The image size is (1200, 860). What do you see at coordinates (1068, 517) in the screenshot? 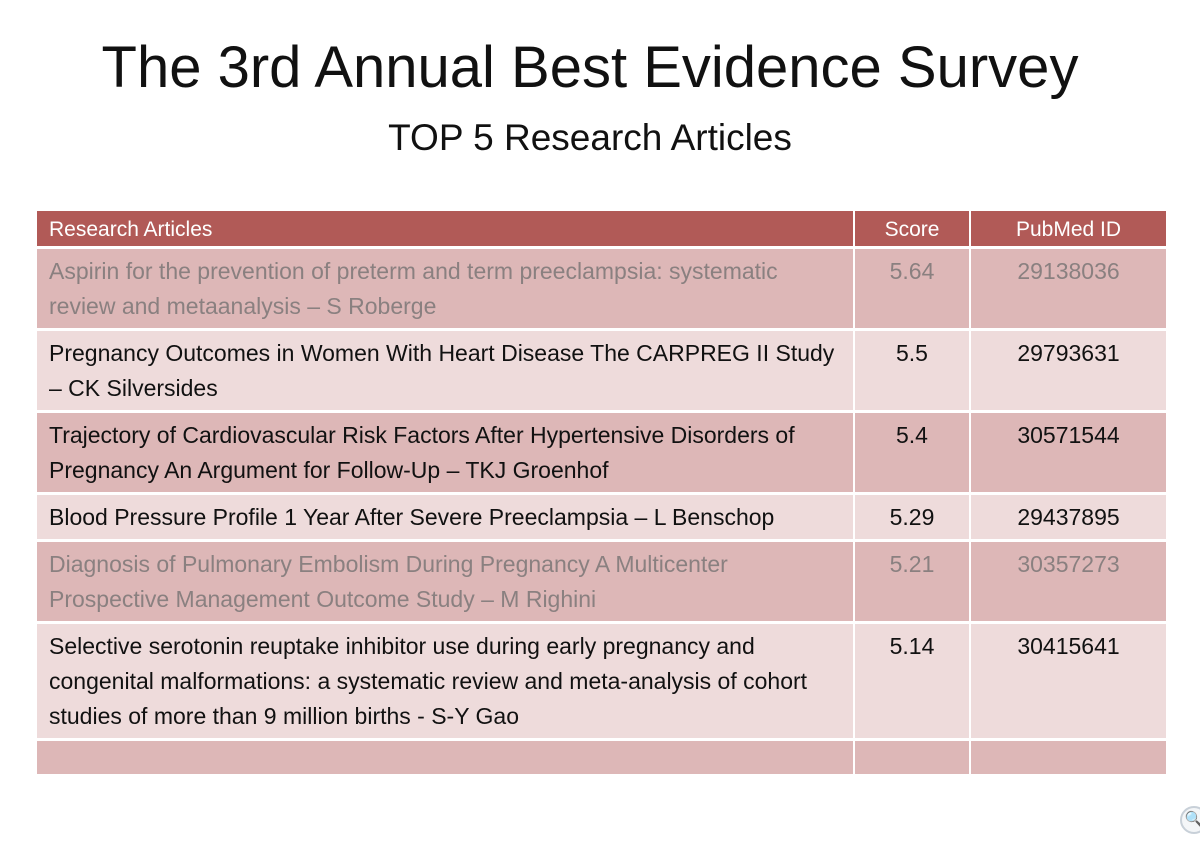
I see `pubmed-id-cell: 29437895` at bounding box center [1068, 517].